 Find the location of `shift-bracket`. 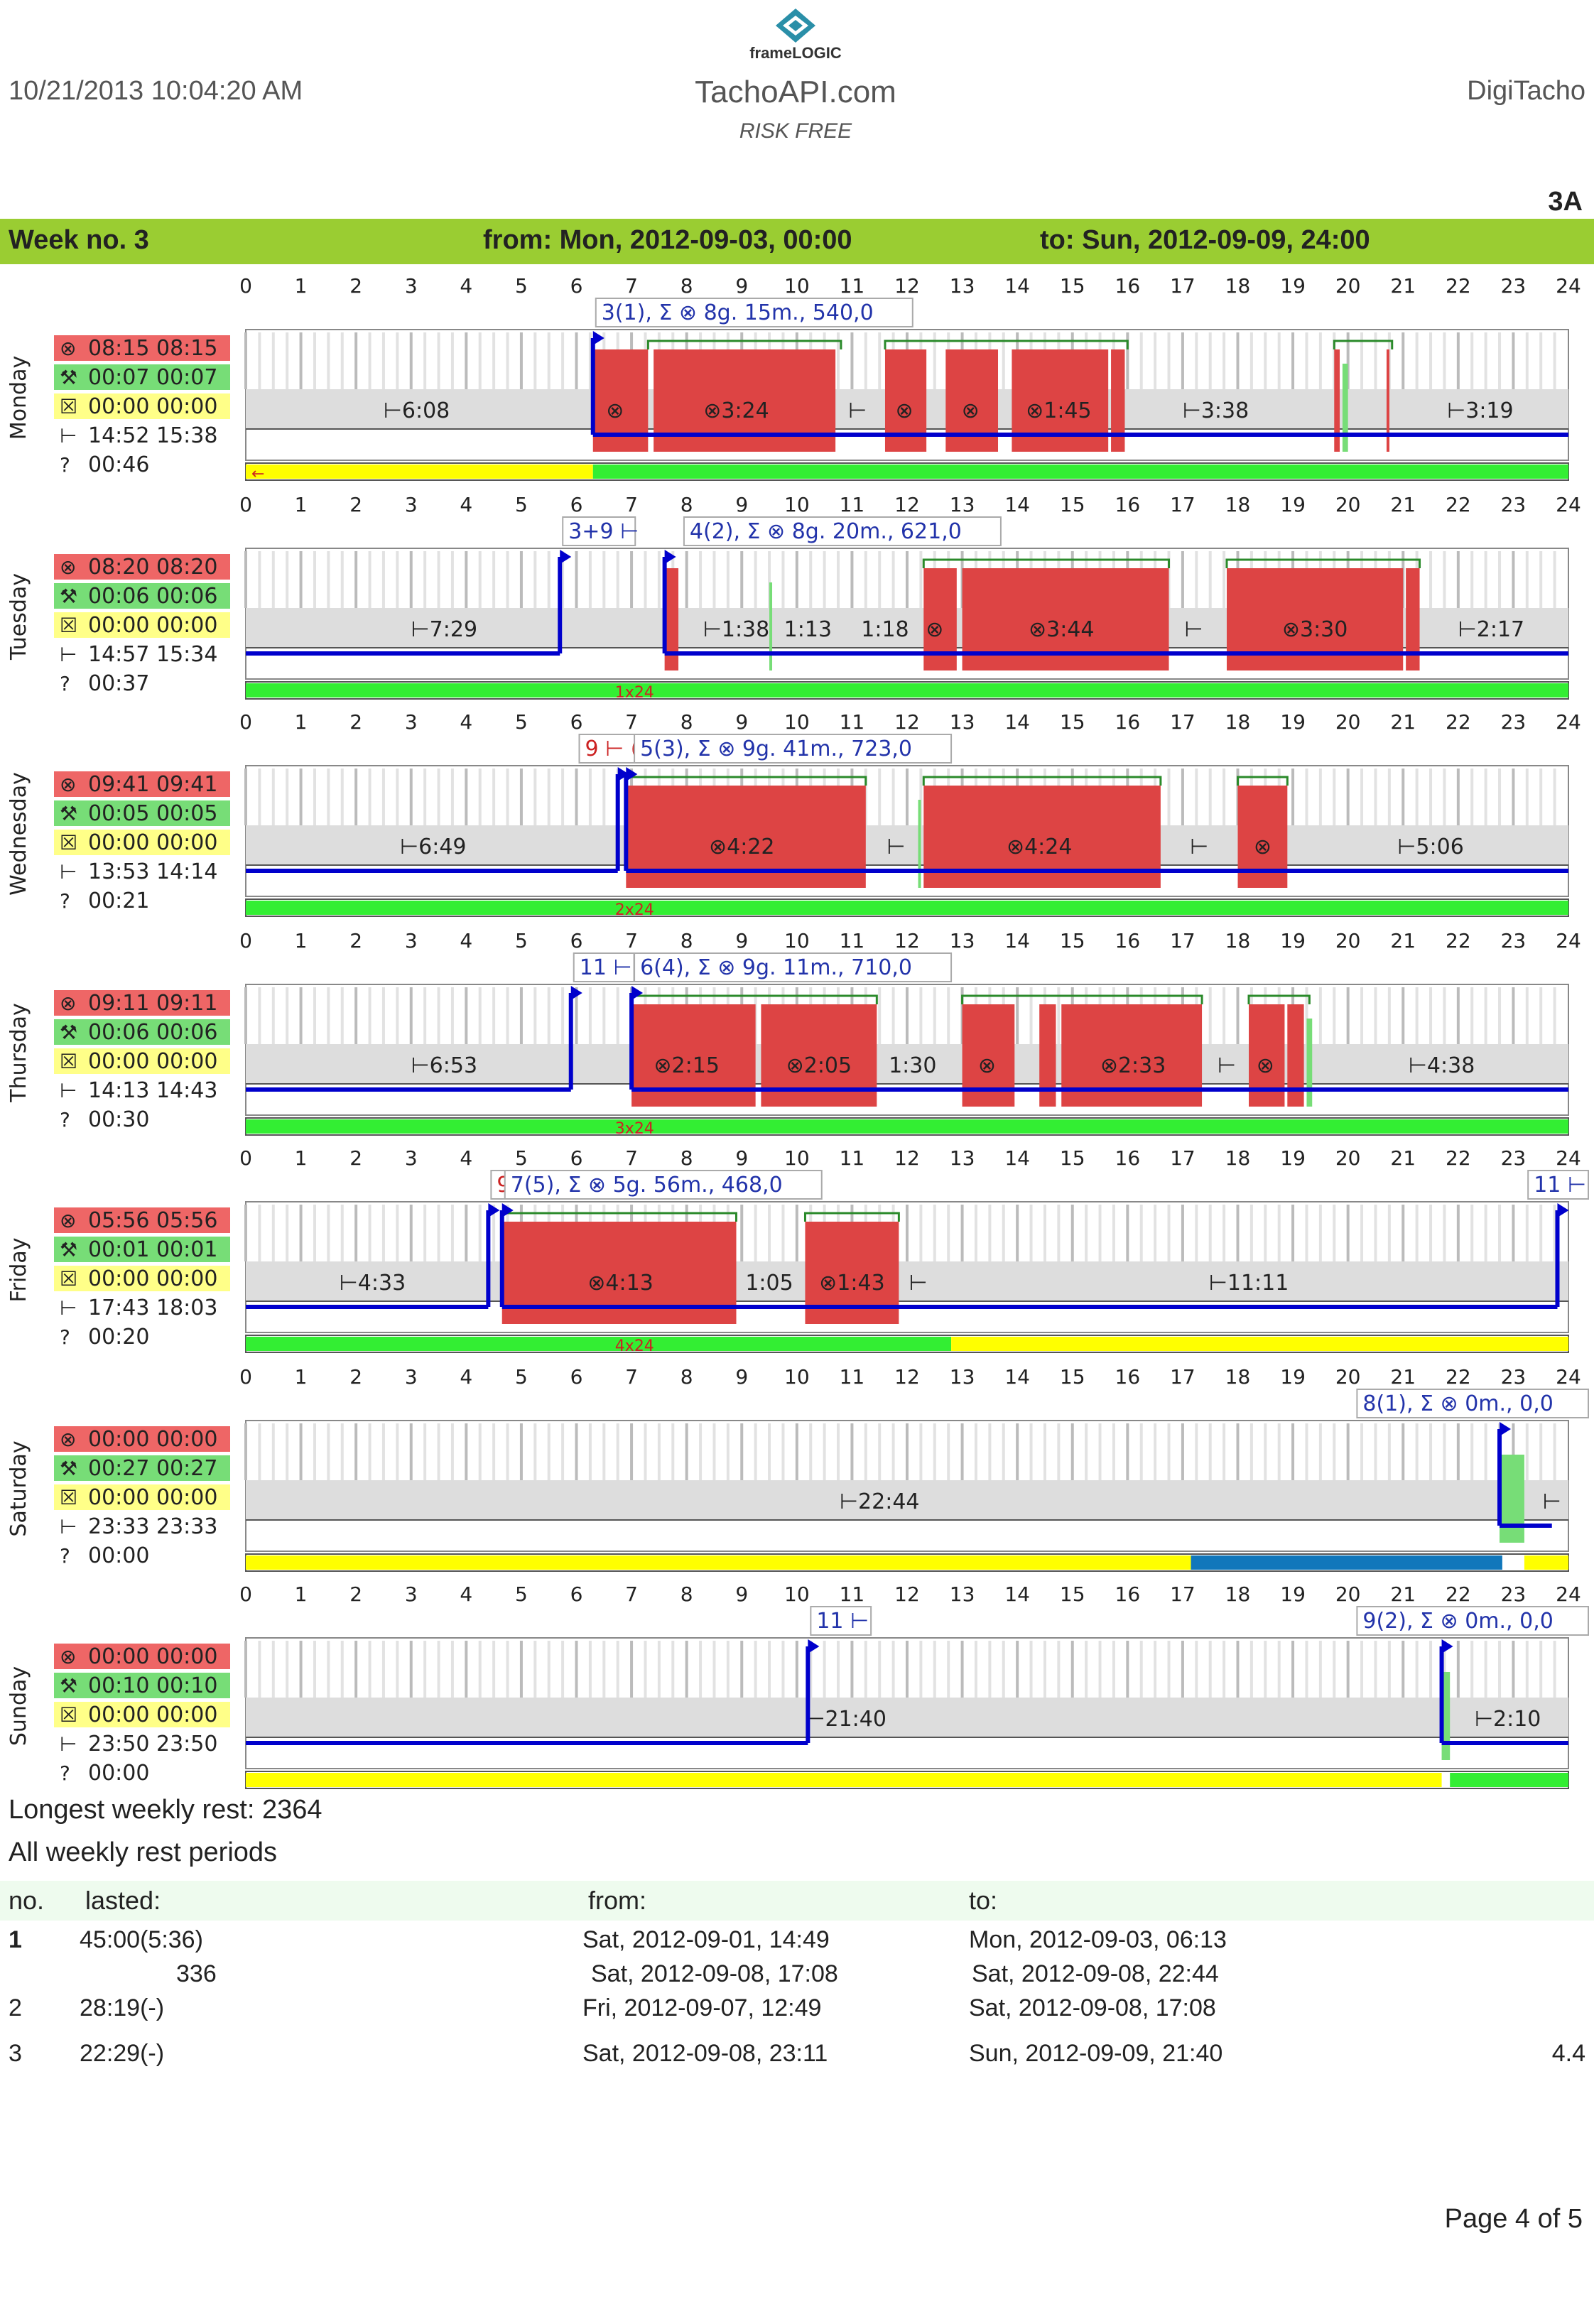

shift-bracket is located at coordinates (1279, 999).